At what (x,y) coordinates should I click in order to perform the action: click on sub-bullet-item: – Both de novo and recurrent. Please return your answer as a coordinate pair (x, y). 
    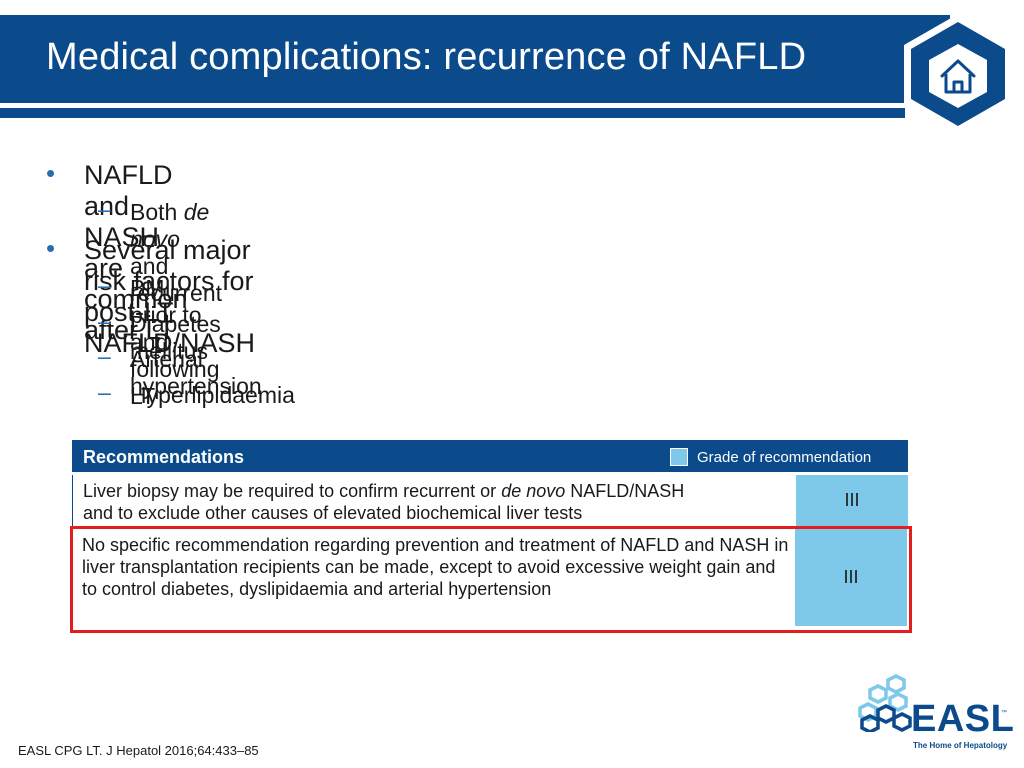
    Looking at the image, I should click on (160, 251).